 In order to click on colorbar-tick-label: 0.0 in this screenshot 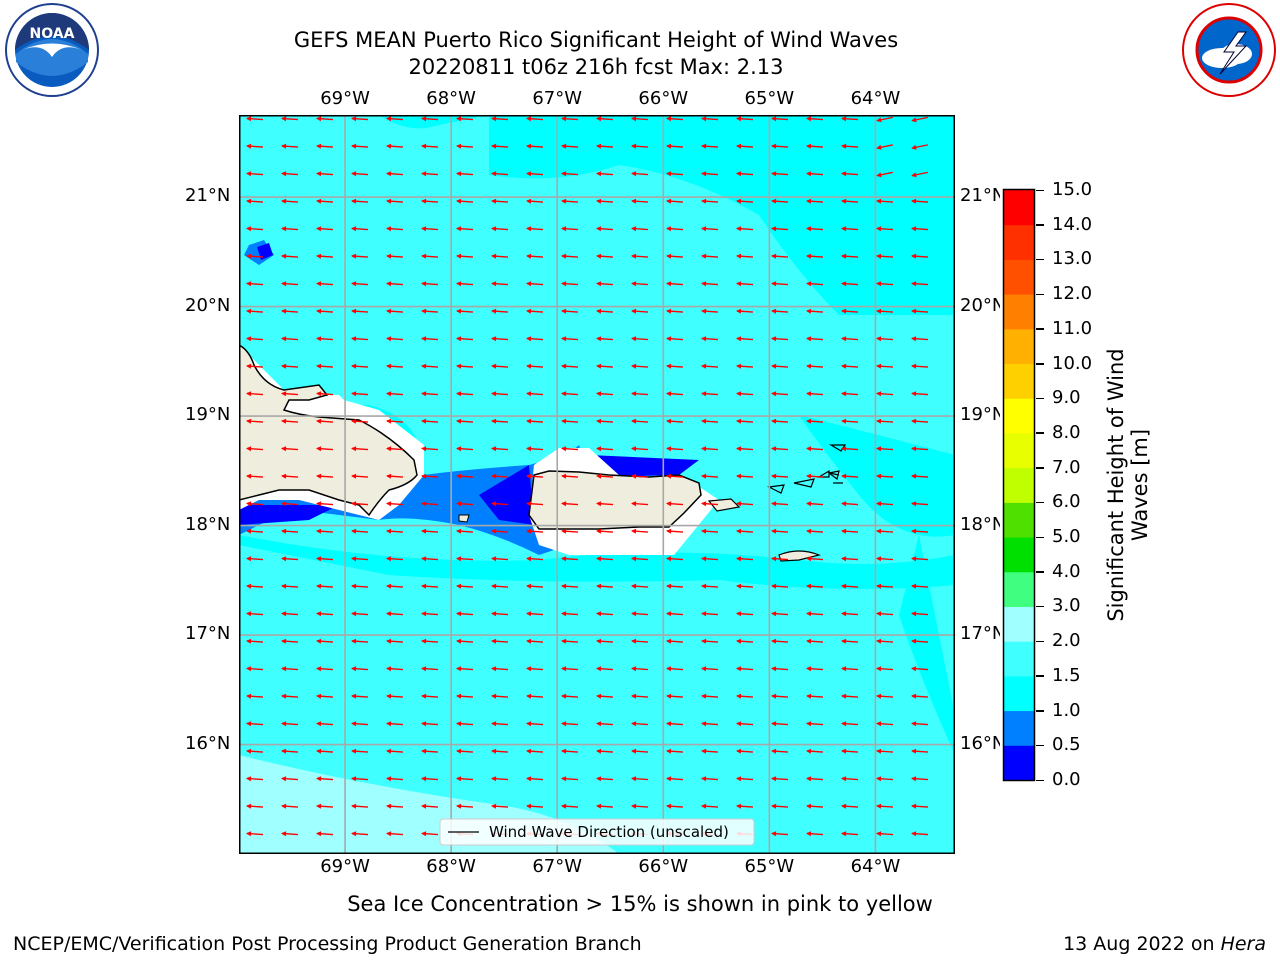, I will do `click(1066, 779)`.